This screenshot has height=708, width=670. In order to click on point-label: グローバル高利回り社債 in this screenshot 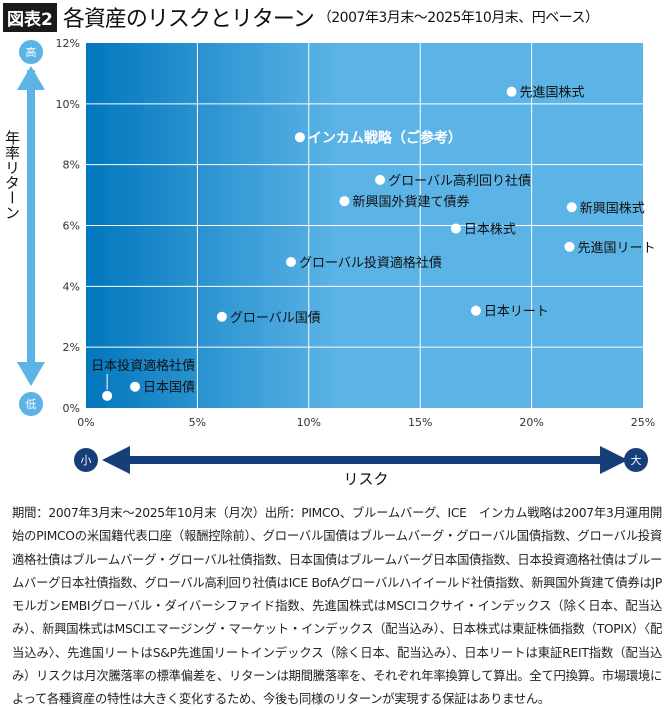, I will do `click(459, 181)`.